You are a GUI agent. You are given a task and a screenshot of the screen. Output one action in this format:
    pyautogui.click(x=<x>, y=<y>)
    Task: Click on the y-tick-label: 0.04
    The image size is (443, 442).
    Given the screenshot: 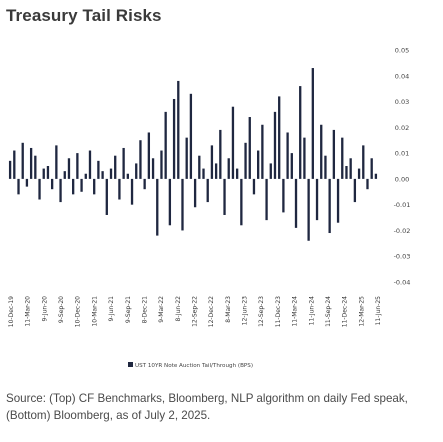 What is the action you would take?
    pyautogui.click(x=402, y=76)
    